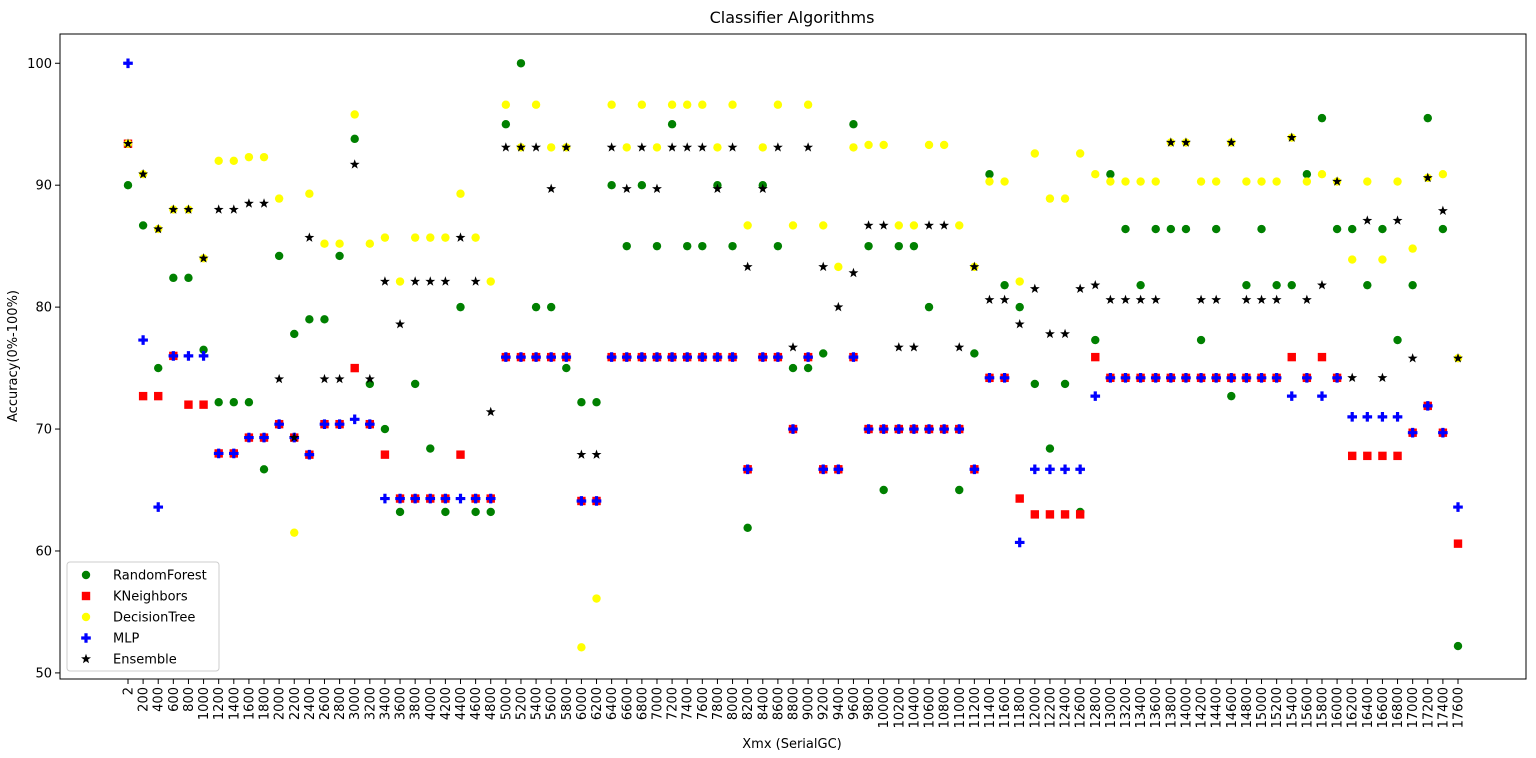  Describe the element at coordinates (1035, 707) in the screenshot. I see `x-tick-label: 12000` at that location.